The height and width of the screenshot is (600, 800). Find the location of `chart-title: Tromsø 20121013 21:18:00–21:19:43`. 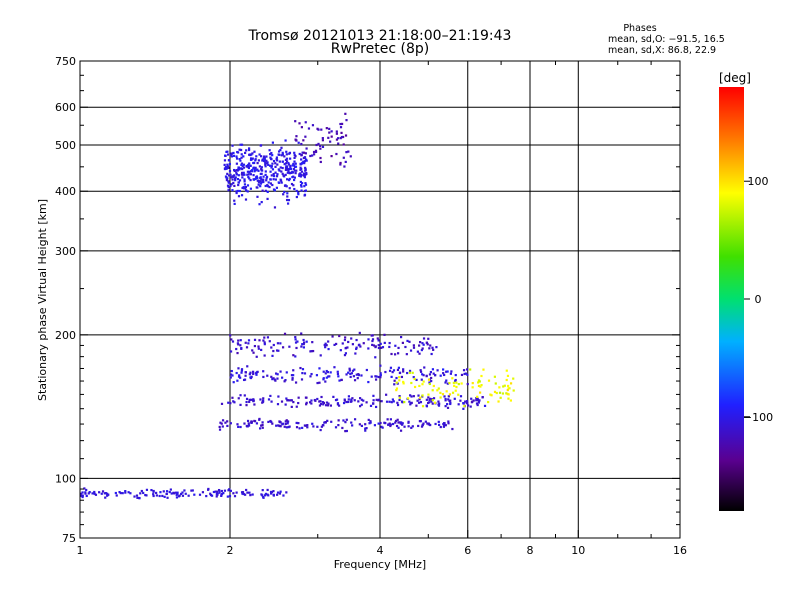

chart-title: Tromsø 20121013 21:18:00–21:19:43 is located at coordinates (380, 36).